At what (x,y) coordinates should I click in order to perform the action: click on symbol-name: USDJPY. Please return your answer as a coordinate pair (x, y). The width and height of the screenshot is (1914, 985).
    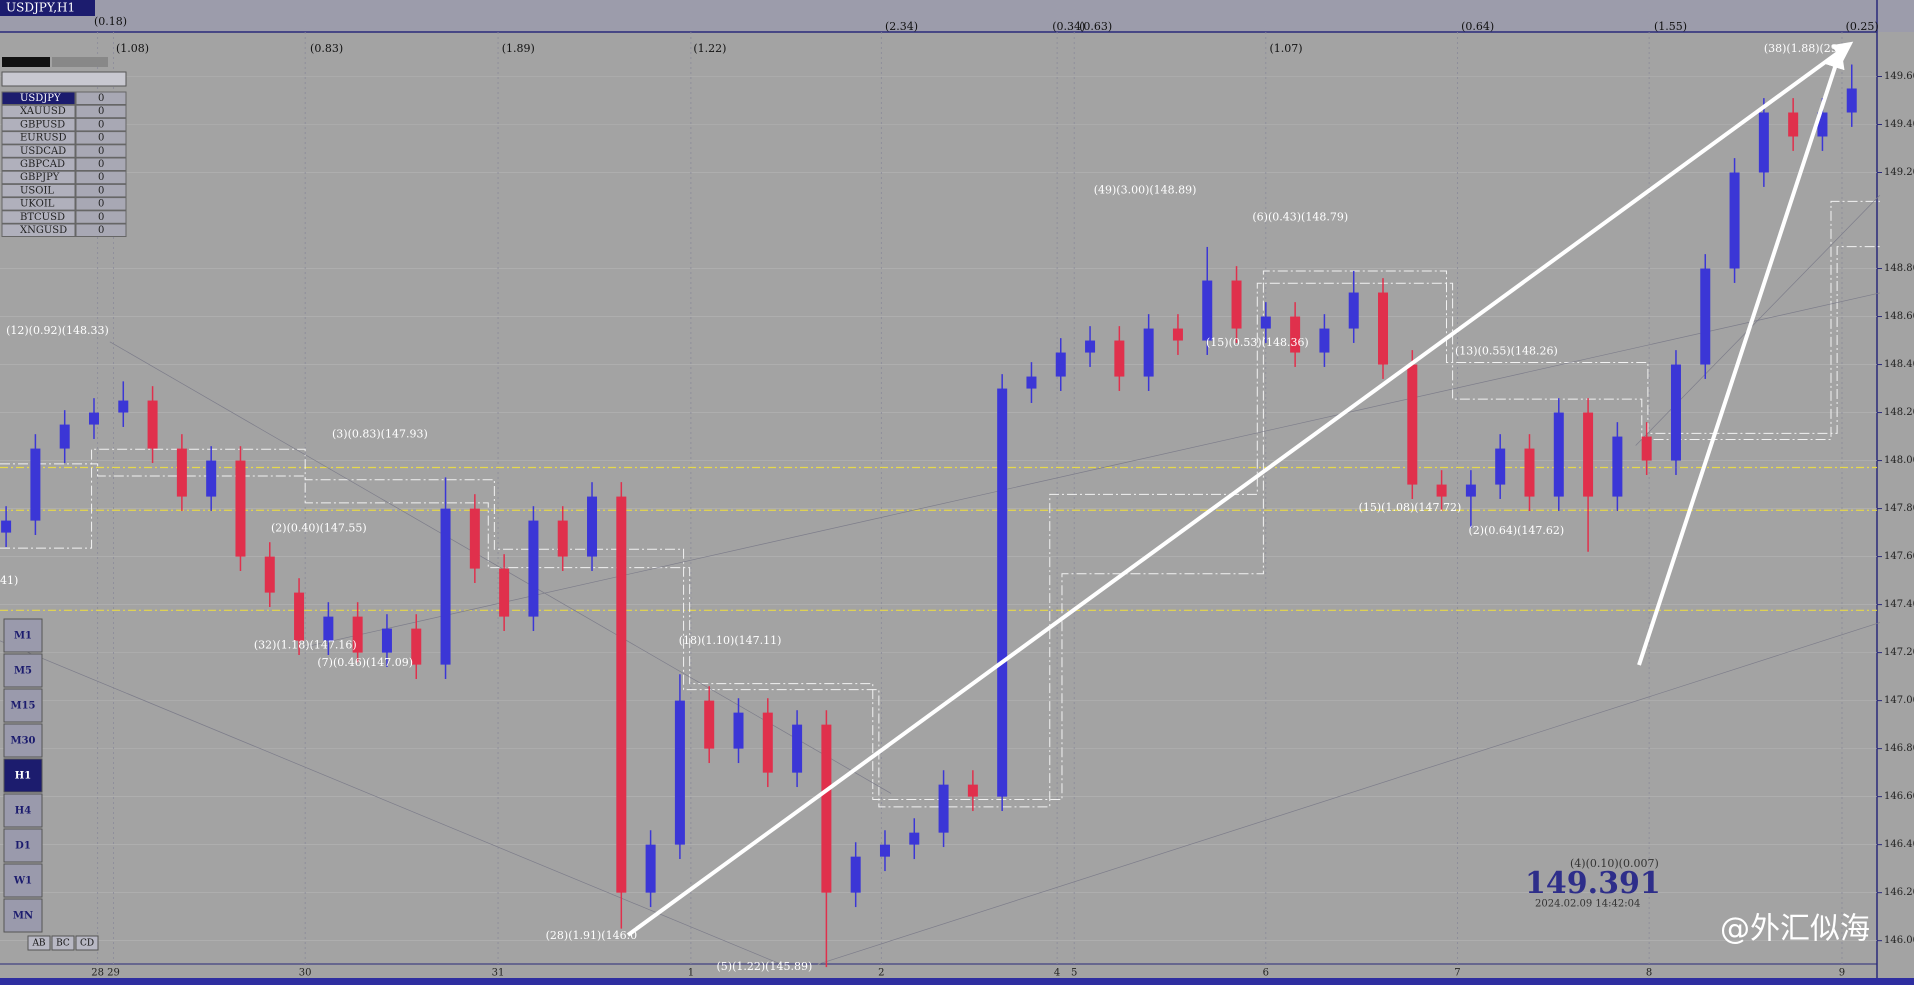
    Looking at the image, I should click on (40, 98).